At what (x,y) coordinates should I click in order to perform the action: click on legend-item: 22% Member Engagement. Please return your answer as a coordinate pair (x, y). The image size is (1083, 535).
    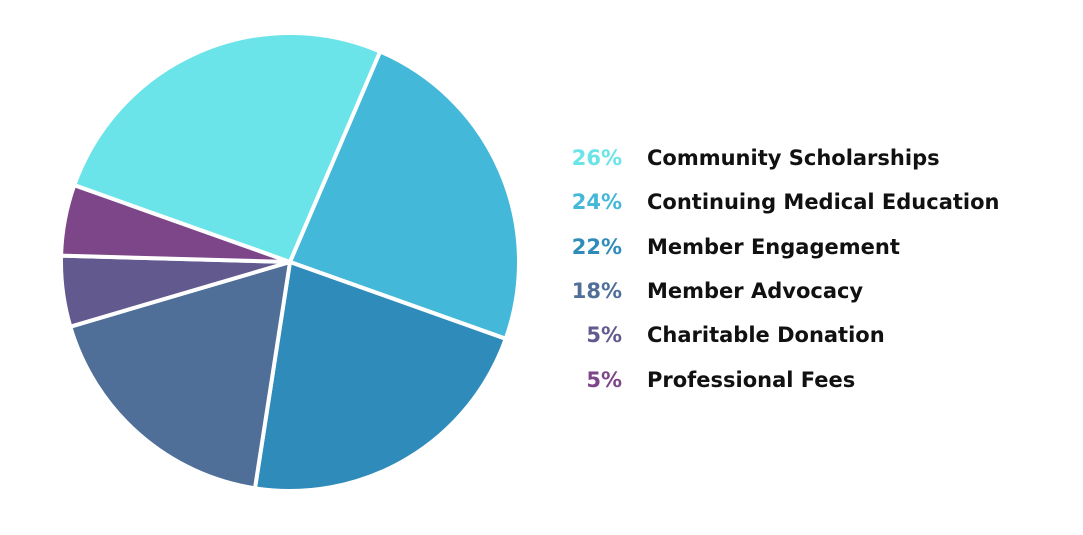
    Looking at the image, I should click on (779, 247).